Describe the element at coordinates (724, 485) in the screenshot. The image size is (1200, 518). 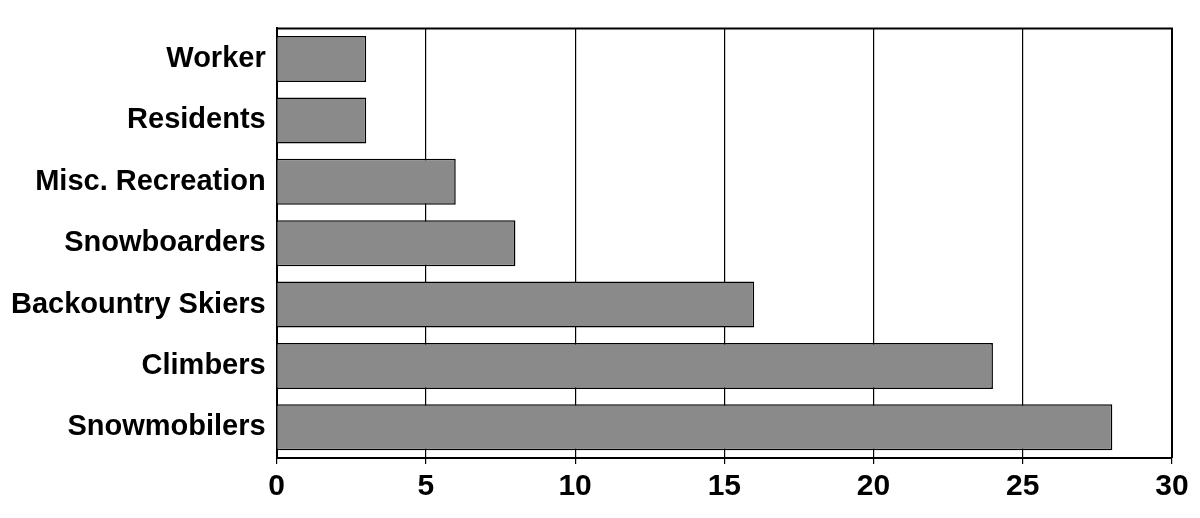
I see `x-tick-label: 15` at that location.